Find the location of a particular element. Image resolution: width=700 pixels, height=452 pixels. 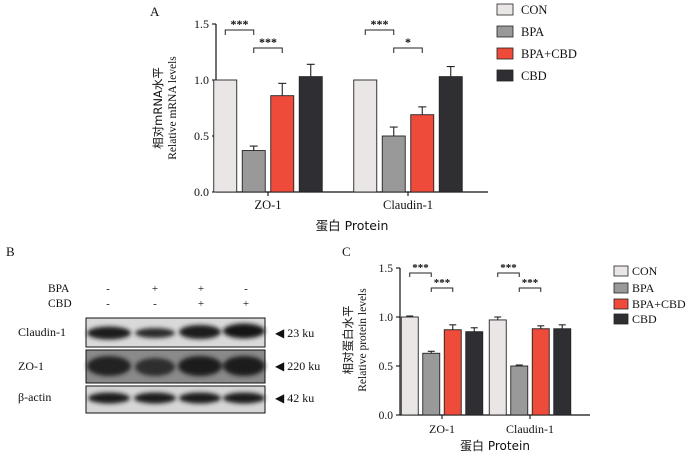

band-label-claudin-1: Claudin-1 is located at coordinates (42, 332).